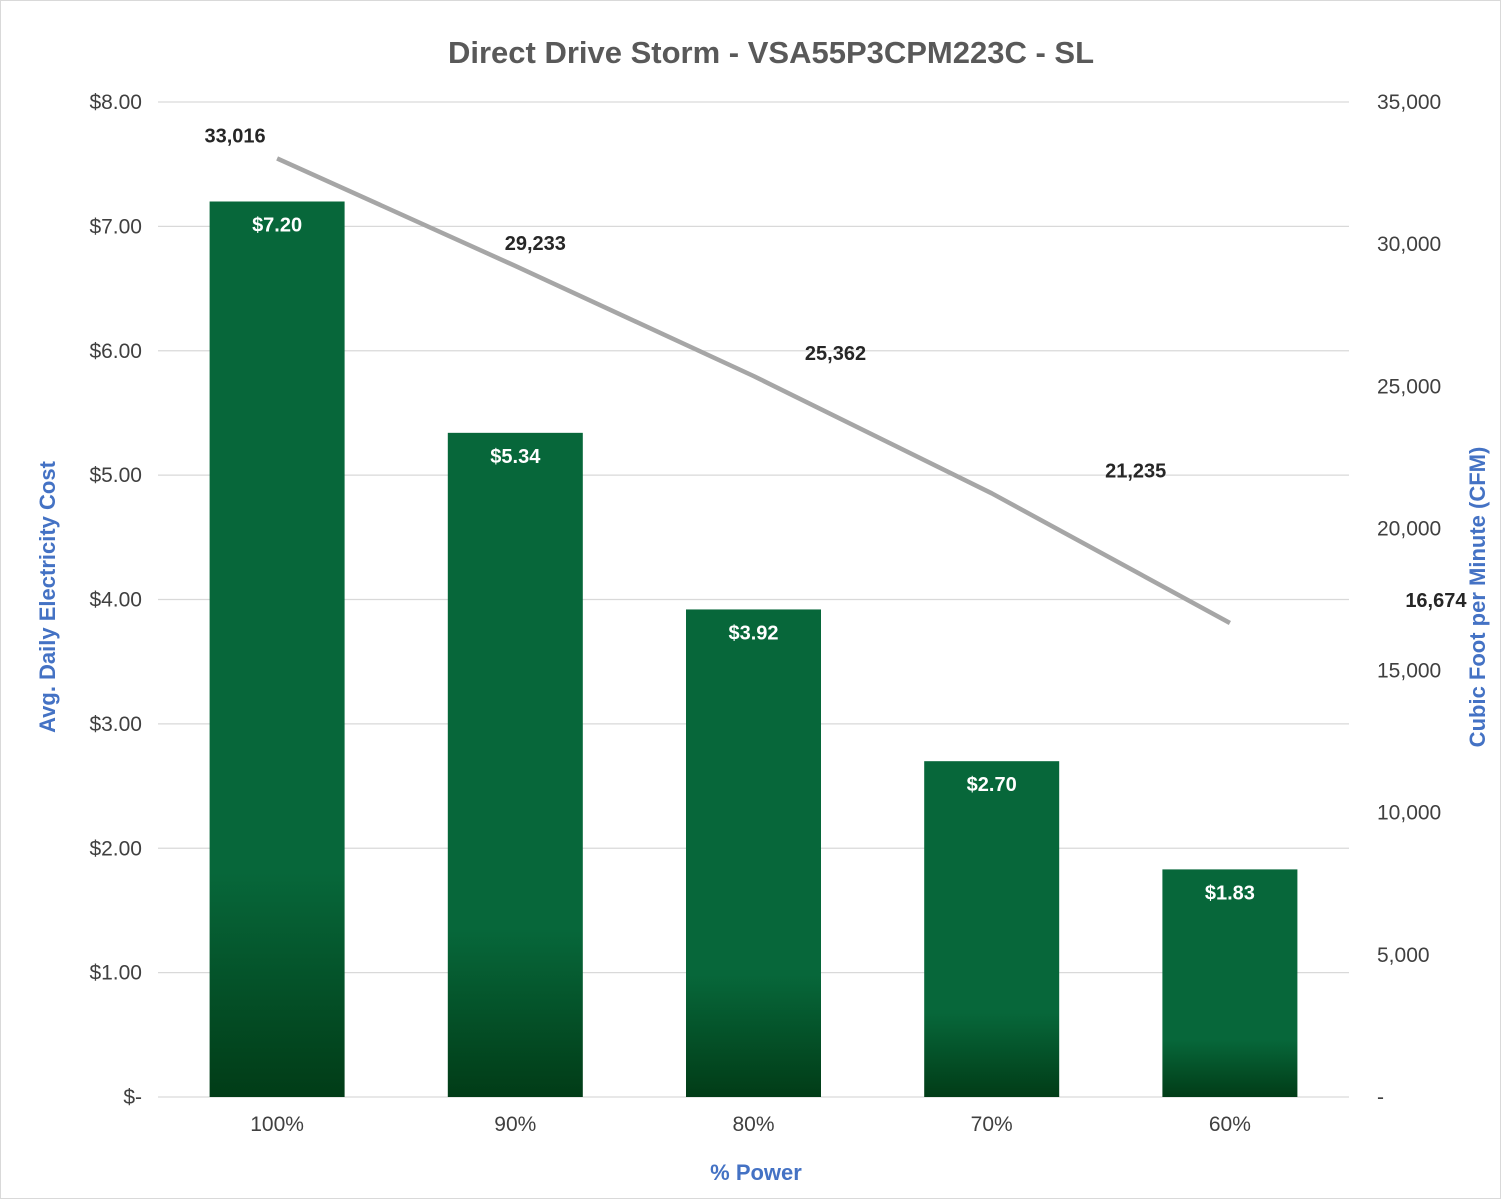  Describe the element at coordinates (1436, 601) in the screenshot. I see `line-value-label: 16,674` at that location.